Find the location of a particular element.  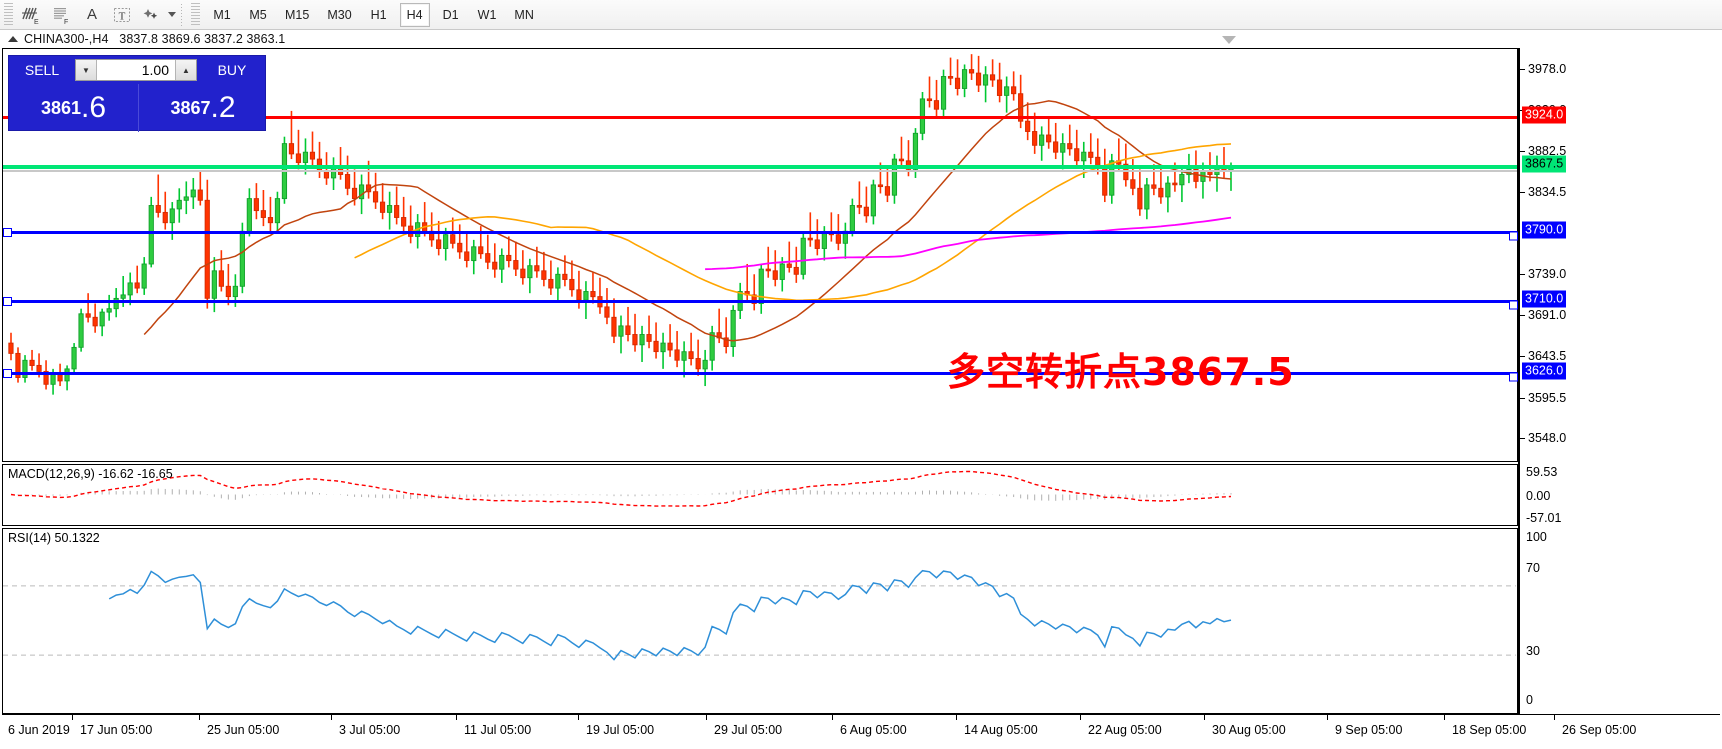

time-tick: 18 Sep 05:00 is located at coordinates (1489, 730).